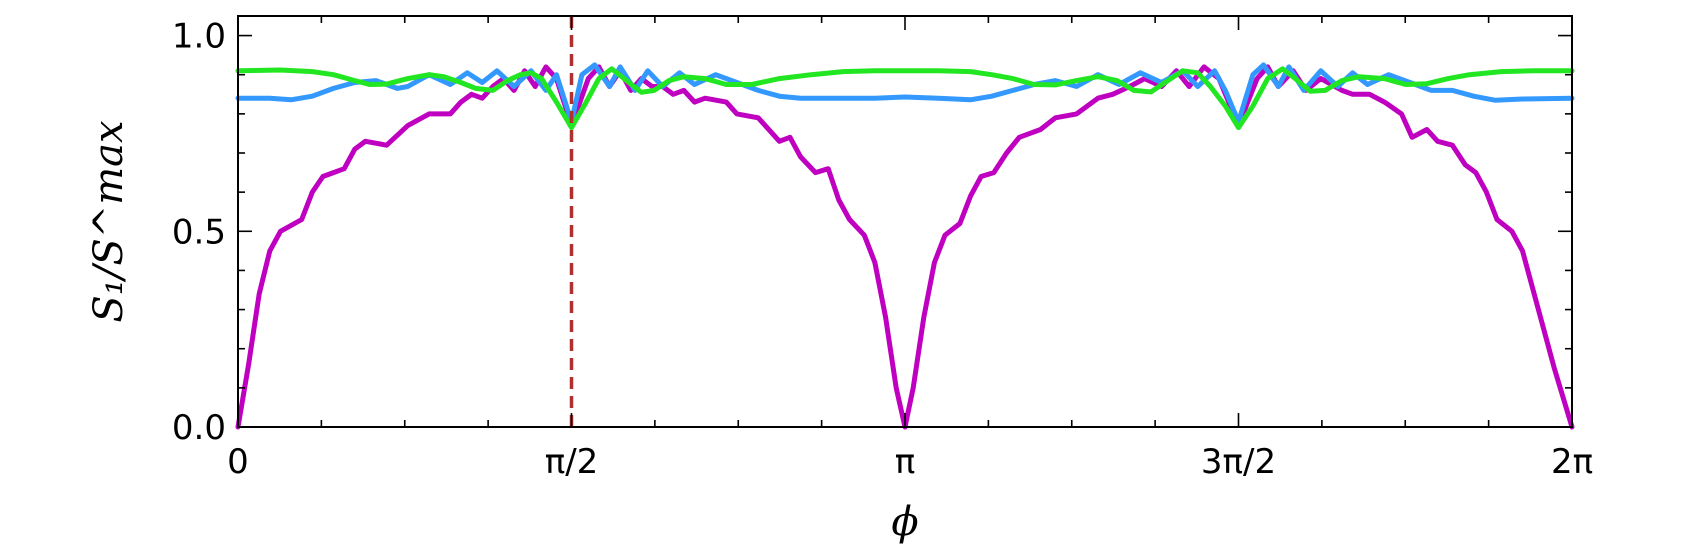 The height and width of the screenshot is (560, 1700). I want to click on y-tick-label: 1.0, so click(199, 37).